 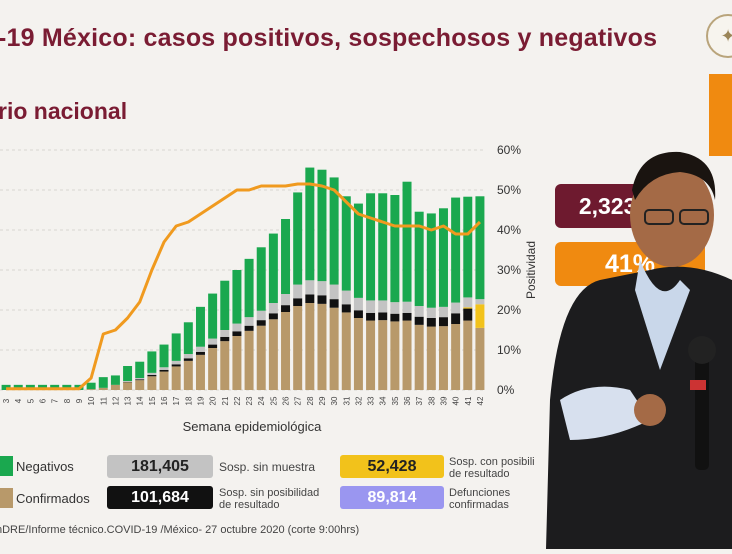 What do you see at coordinates (53, 498) in the screenshot?
I see `confirmed-legend-label: Confirmados` at bounding box center [53, 498].